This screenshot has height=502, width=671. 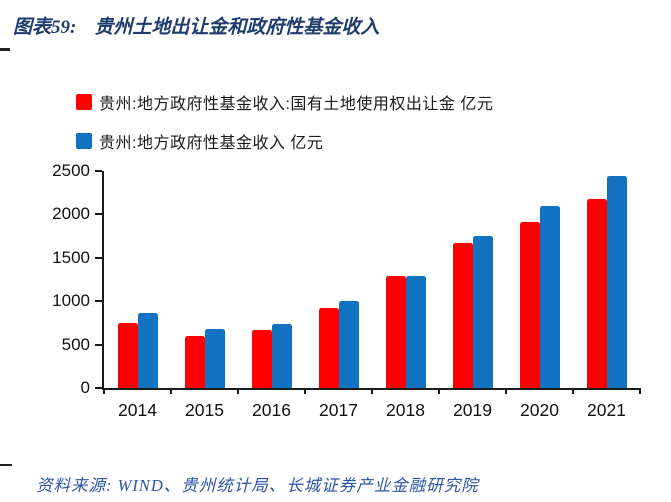 What do you see at coordinates (338, 410) in the screenshot?
I see `x-axis-label: 2017` at bounding box center [338, 410].